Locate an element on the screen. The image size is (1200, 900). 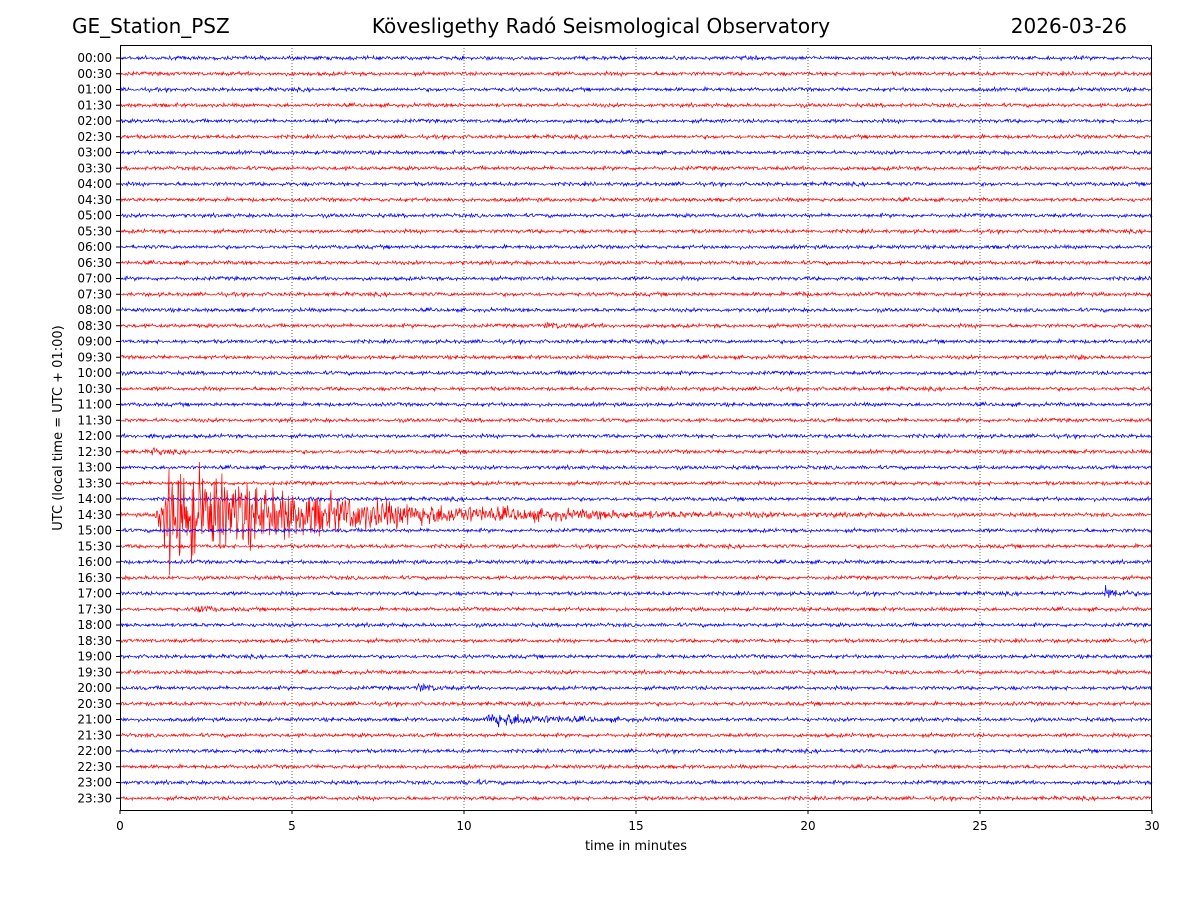
y-tick-label: 02:30 is located at coordinates (94, 137).